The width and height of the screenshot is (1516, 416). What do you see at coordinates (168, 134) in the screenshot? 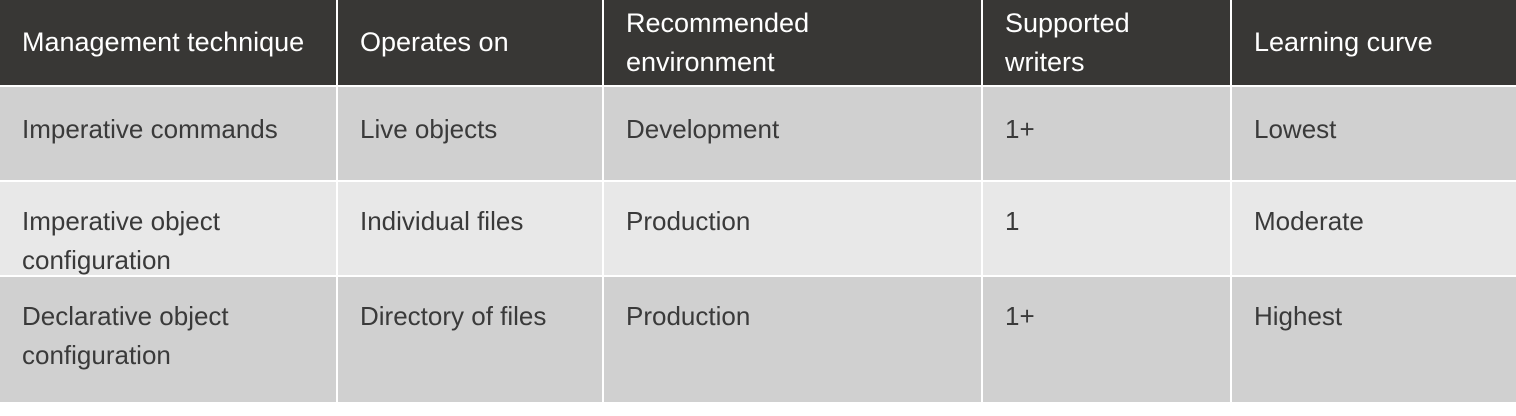
I see `table-cell-technique: Imperative commands` at bounding box center [168, 134].